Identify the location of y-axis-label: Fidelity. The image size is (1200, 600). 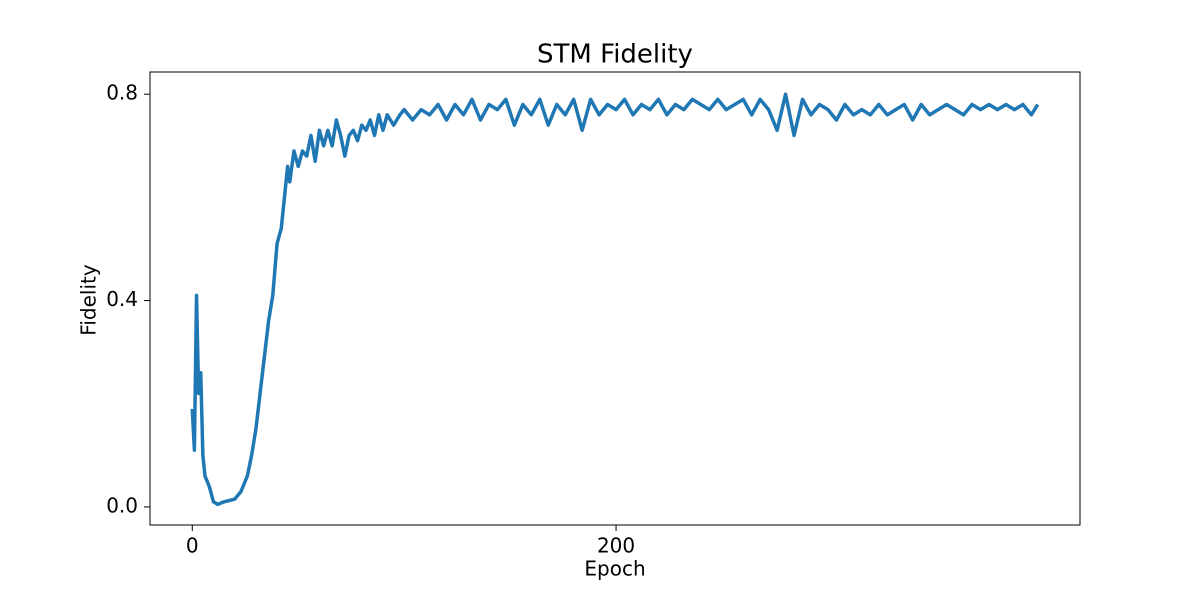
(89, 300).